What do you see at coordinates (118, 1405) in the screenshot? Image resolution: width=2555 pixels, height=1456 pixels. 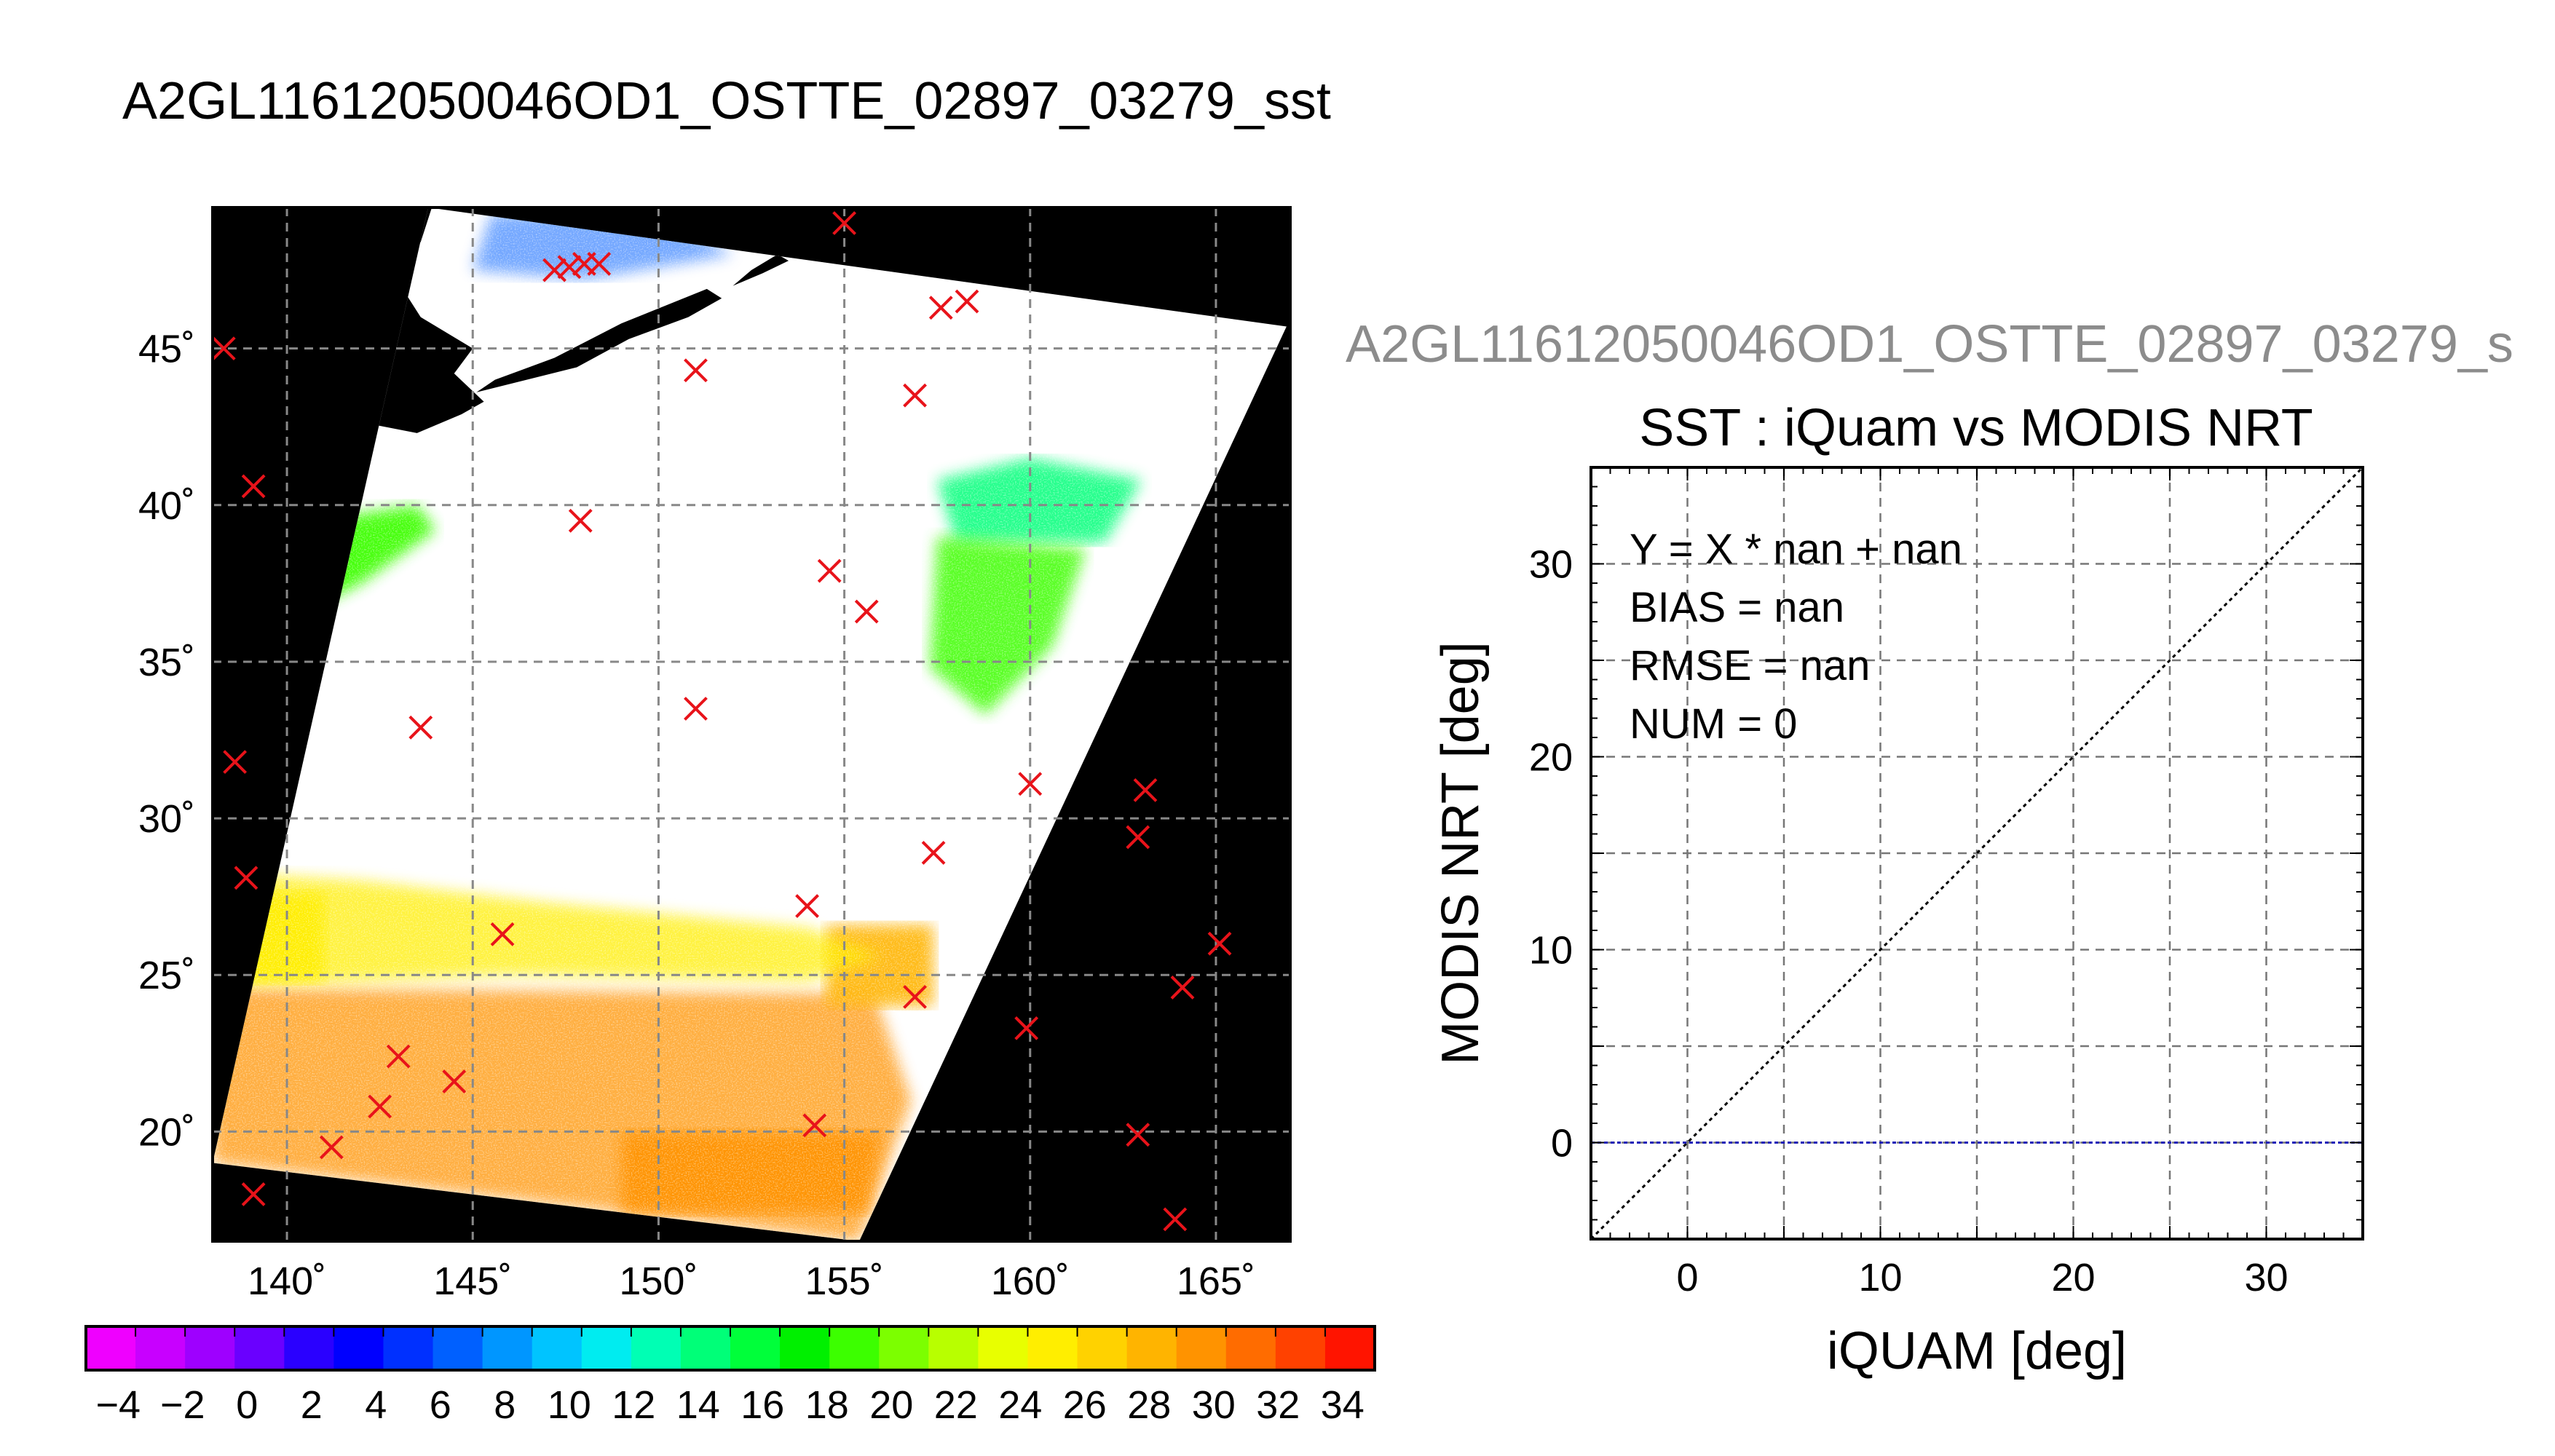 I see `colorbar-tick-label: −4` at bounding box center [118, 1405].